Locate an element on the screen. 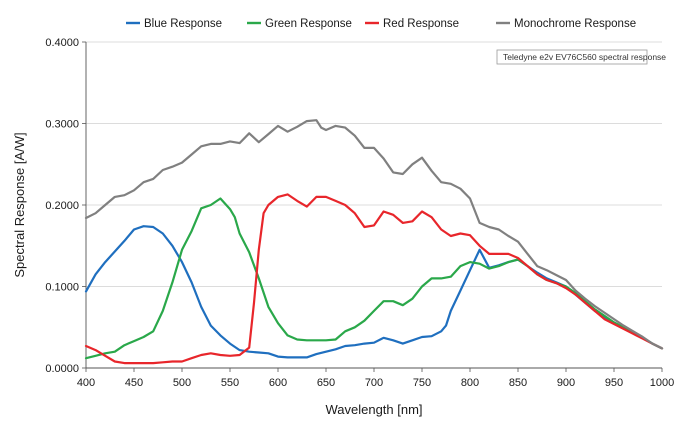 The height and width of the screenshot is (428, 690). x-tick-label: 800 is located at coordinates (470, 383).